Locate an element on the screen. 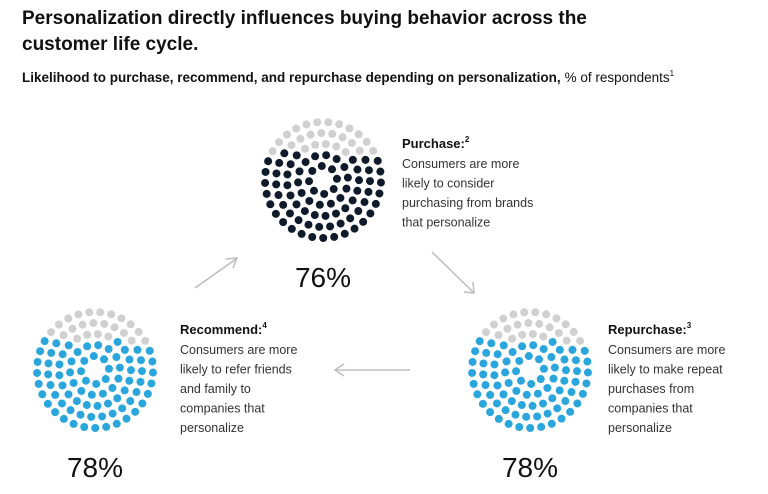 The height and width of the screenshot is (494, 768). arrow is located at coordinates (452, 272).